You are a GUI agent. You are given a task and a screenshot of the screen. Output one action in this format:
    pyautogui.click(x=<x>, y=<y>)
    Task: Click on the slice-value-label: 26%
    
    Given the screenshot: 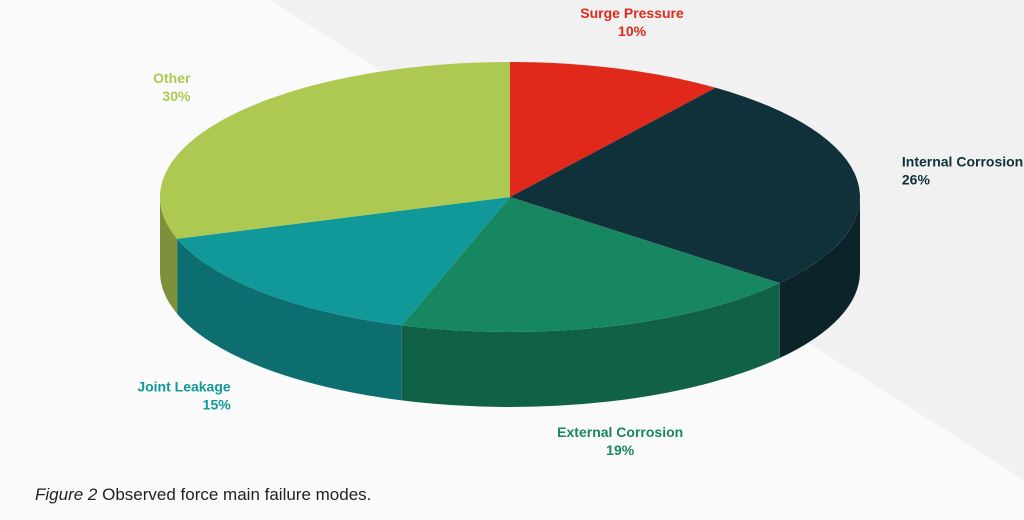 What is the action you would take?
    pyautogui.click(x=916, y=179)
    